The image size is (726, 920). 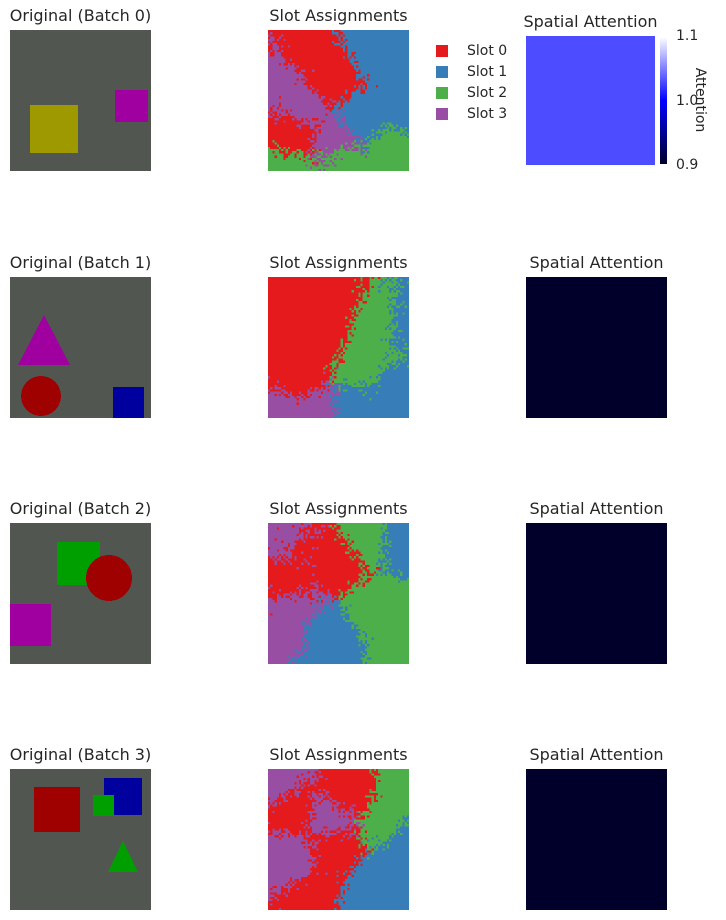 I want to click on slot-assignments-title-0: Slot Assignments, so click(x=338, y=15).